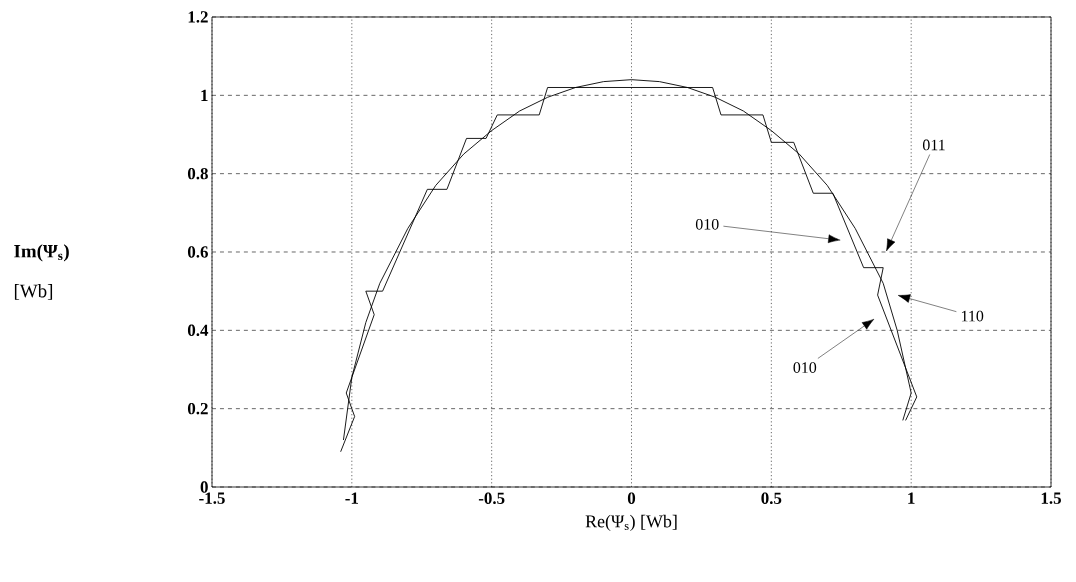 This screenshot has width=1076, height=582. What do you see at coordinates (771, 498) in the screenshot?
I see `x-tick-label: 0.5` at bounding box center [771, 498].